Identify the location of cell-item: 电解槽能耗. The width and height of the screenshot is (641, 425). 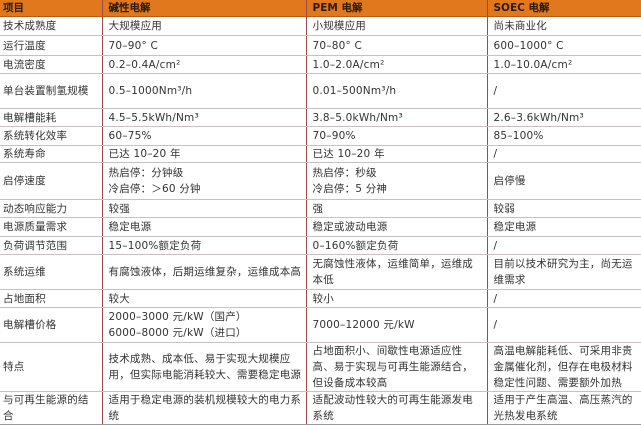
(51, 117).